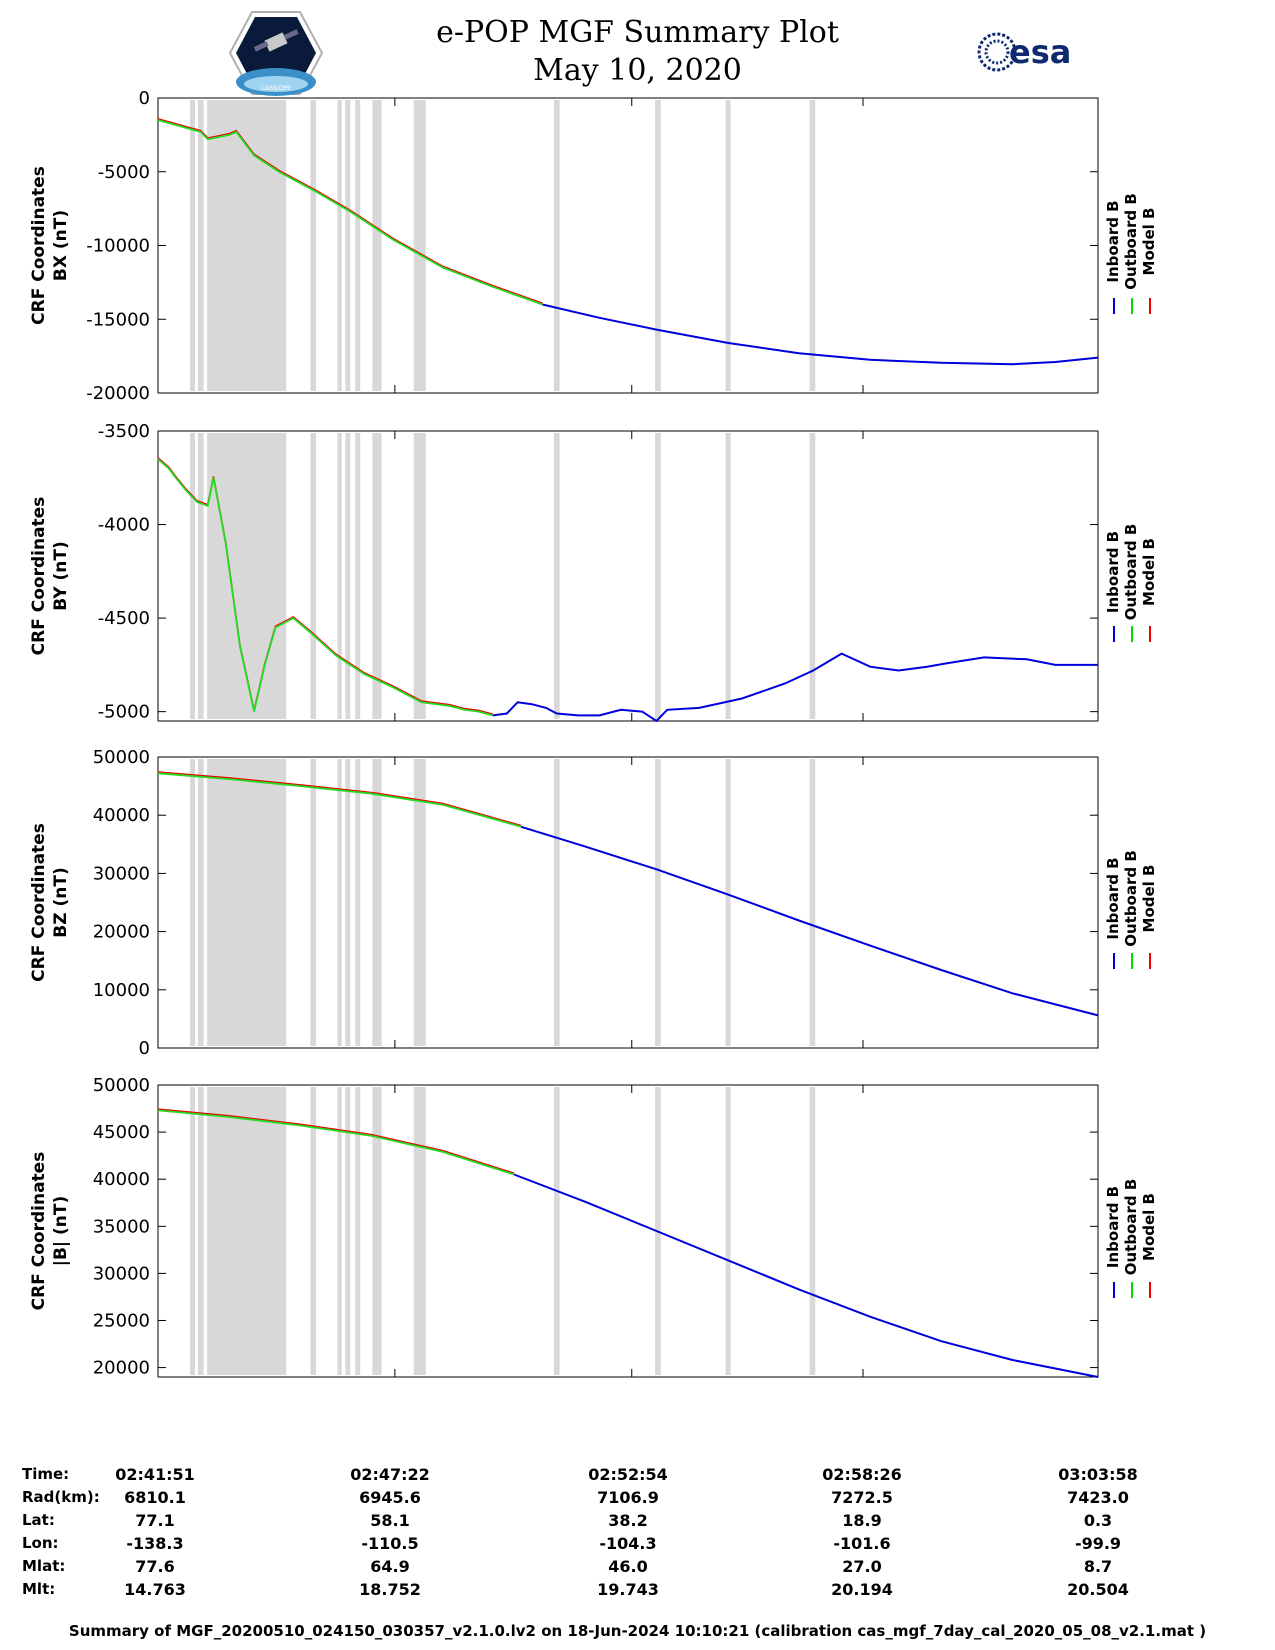 The image size is (1275, 1650). I want to click on ephemeris-cell: 7106.9, so click(628, 1497).